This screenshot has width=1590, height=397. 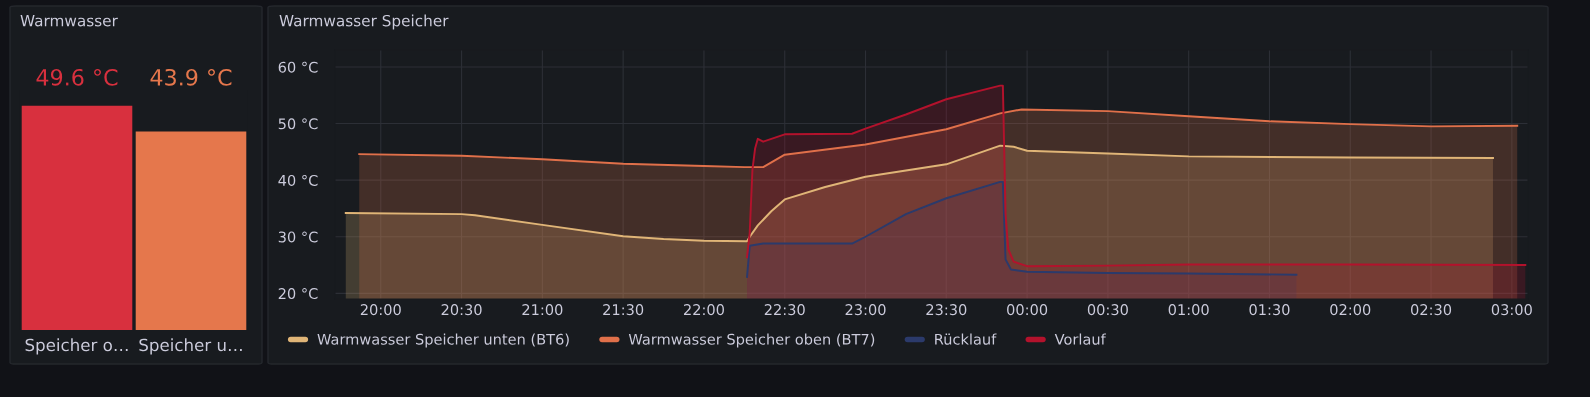 What do you see at coordinates (461, 310) in the screenshot?
I see `x-tick-label: 20:30` at bounding box center [461, 310].